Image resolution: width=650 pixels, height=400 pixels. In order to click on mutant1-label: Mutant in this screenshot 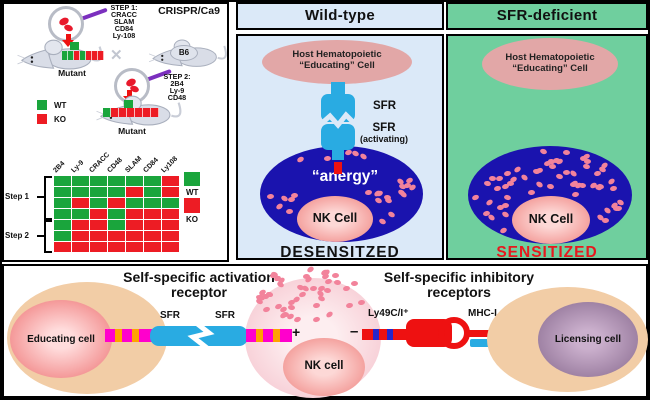, I will do `click(72, 73)`.